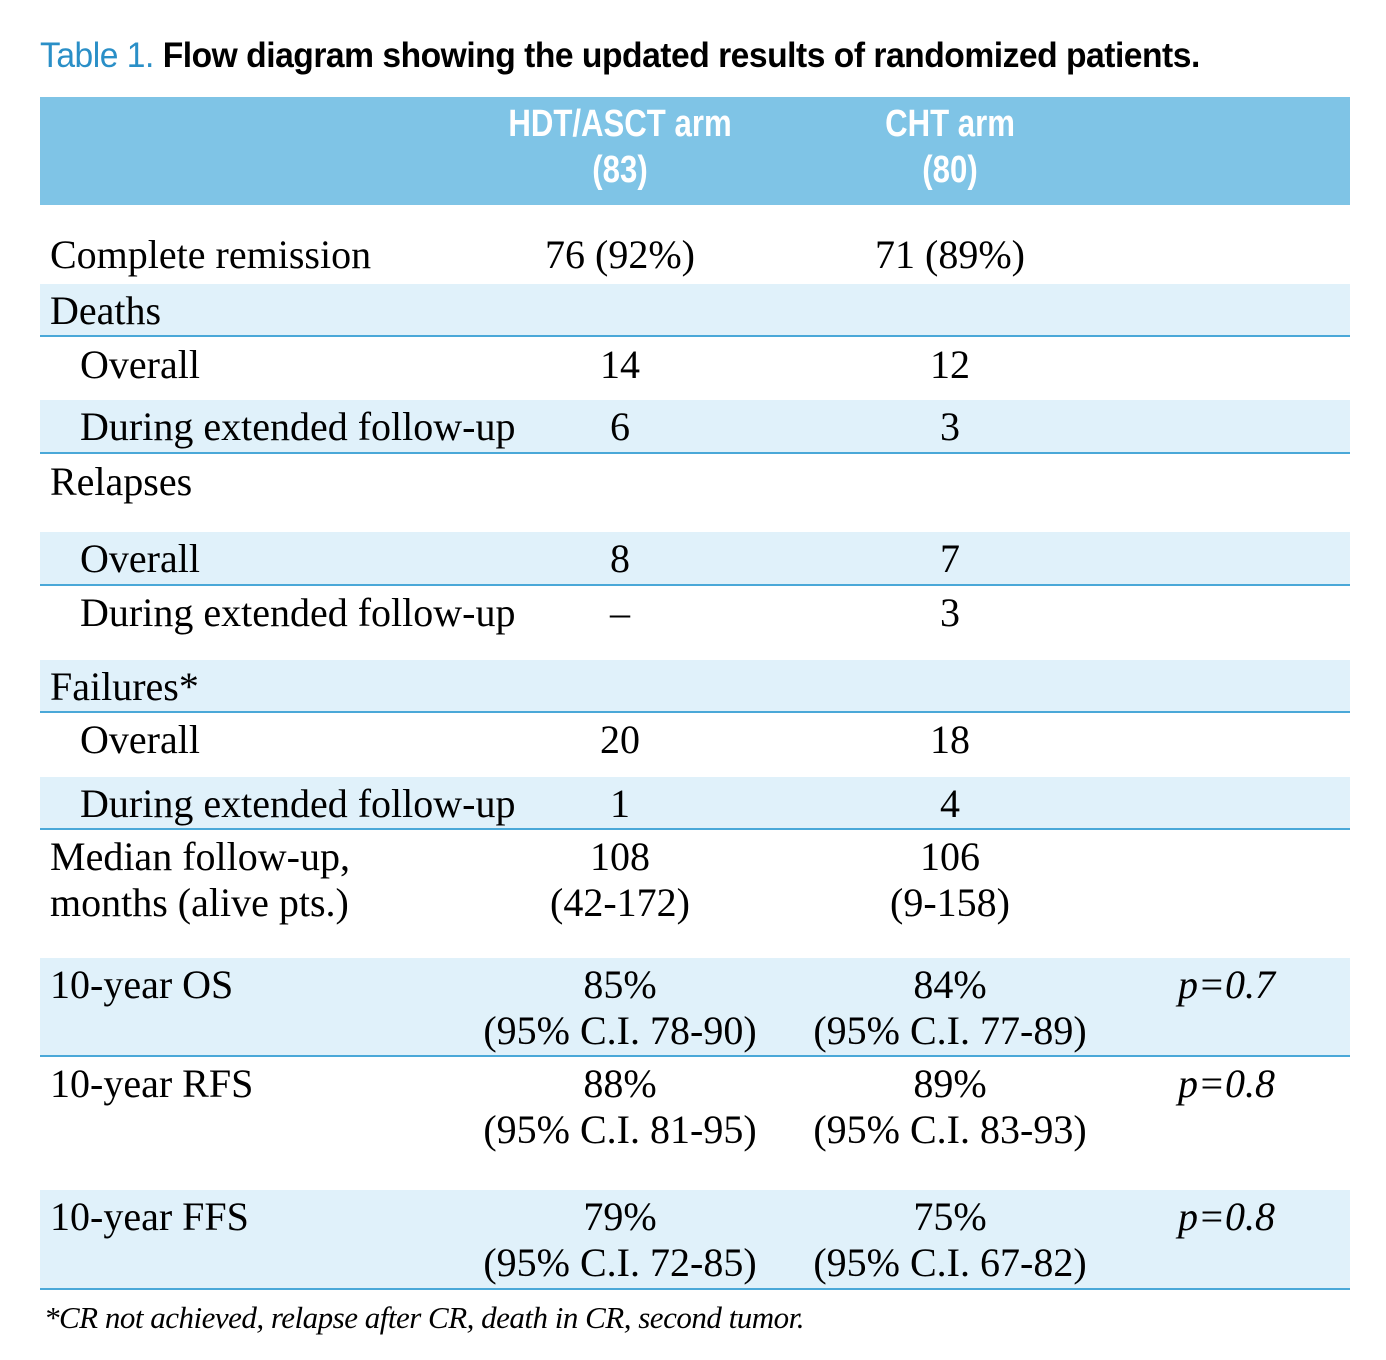  I want to click on label-line: 10-year FFS, so click(149, 1216).